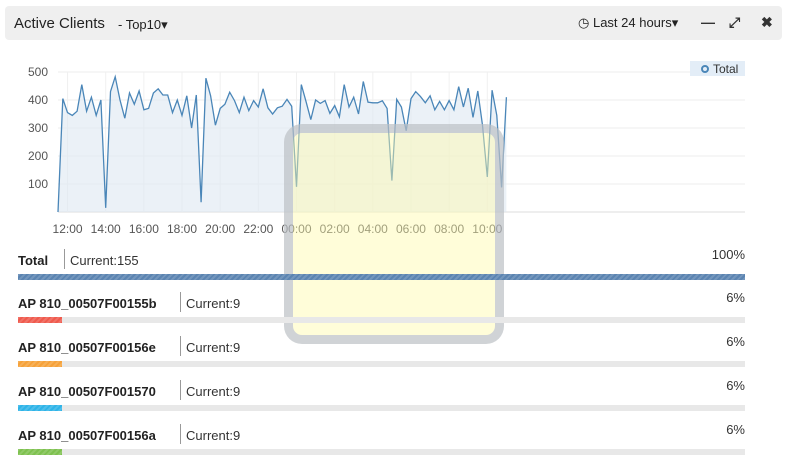 This screenshot has width=788, height=472. I want to click on x-tick-label: 06:00, so click(411, 229).